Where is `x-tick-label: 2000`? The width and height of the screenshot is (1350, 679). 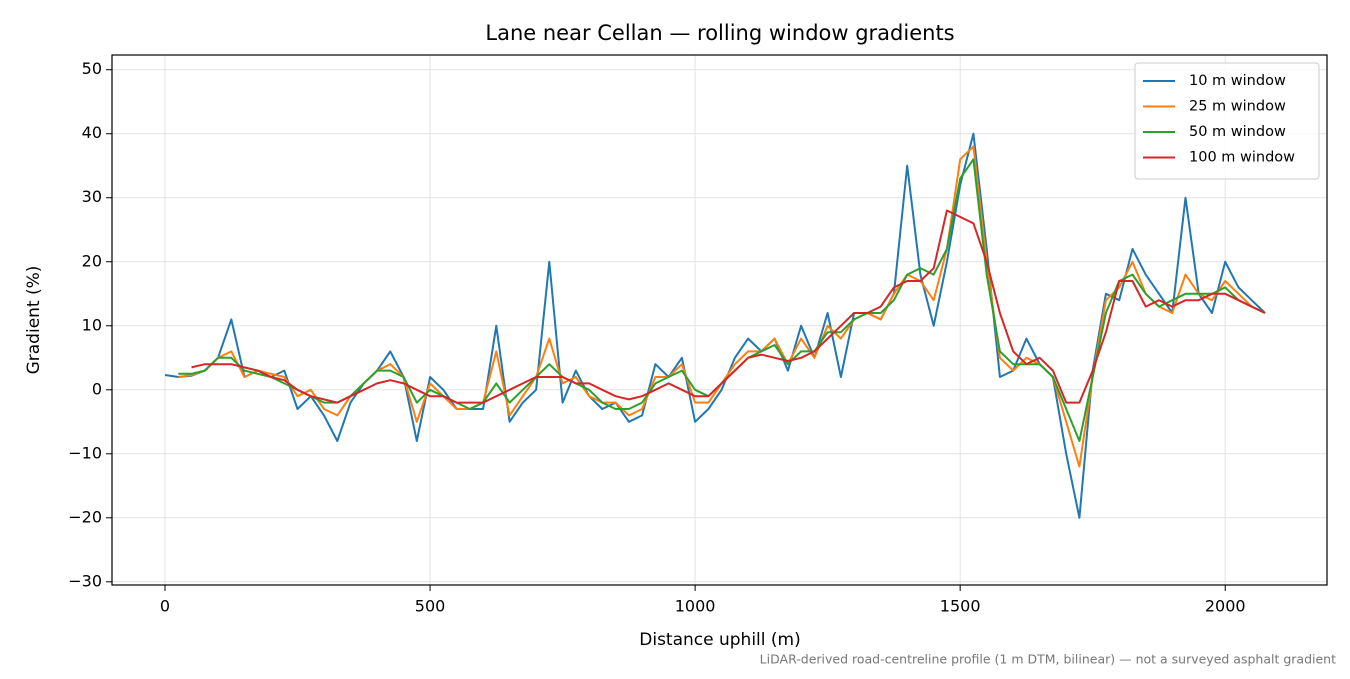 x-tick-label: 2000 is located at coordinates (1225, 606).